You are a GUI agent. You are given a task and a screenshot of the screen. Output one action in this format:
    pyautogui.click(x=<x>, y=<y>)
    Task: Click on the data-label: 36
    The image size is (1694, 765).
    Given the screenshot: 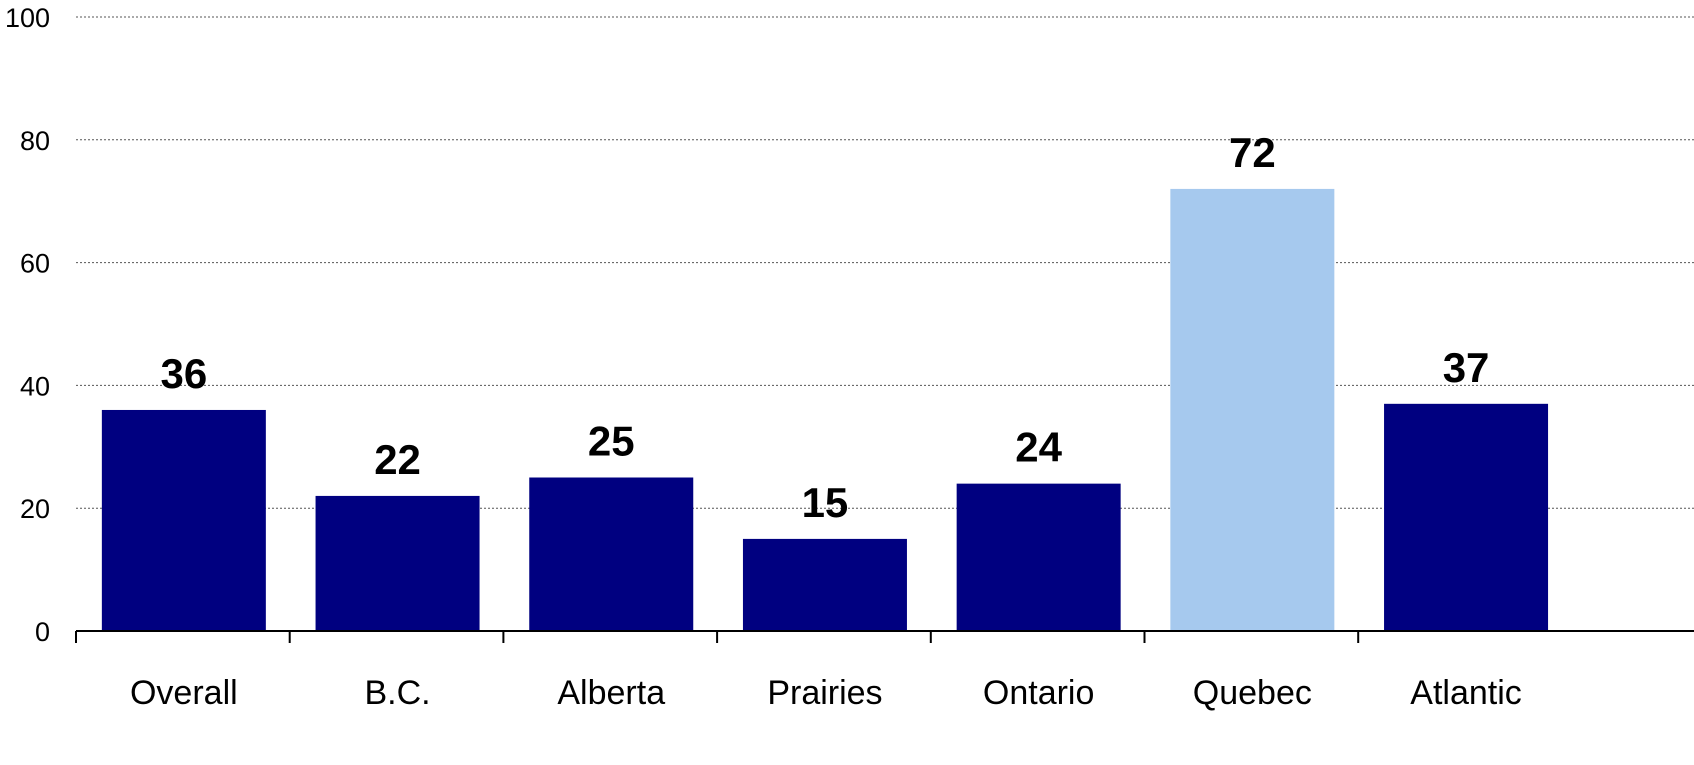 What is the action you would take?
    pyautogui.click(x=183, y=373)
    